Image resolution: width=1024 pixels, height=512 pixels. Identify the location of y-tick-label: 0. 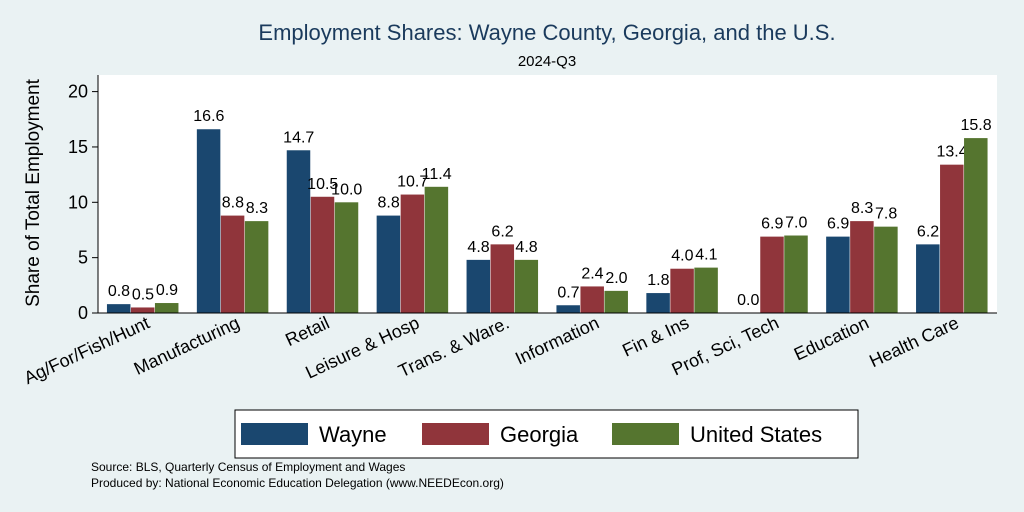
(83, 313).